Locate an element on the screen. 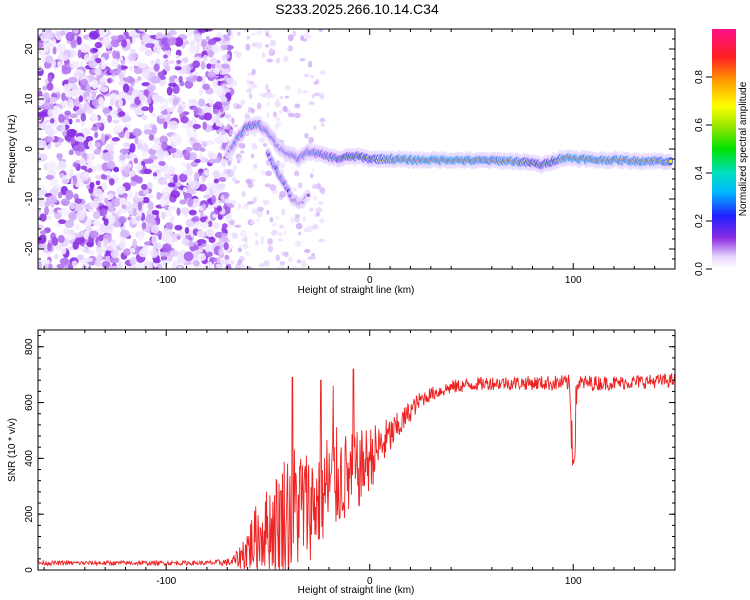  y-tick-label: 10 is located at coordinates (29, 99).